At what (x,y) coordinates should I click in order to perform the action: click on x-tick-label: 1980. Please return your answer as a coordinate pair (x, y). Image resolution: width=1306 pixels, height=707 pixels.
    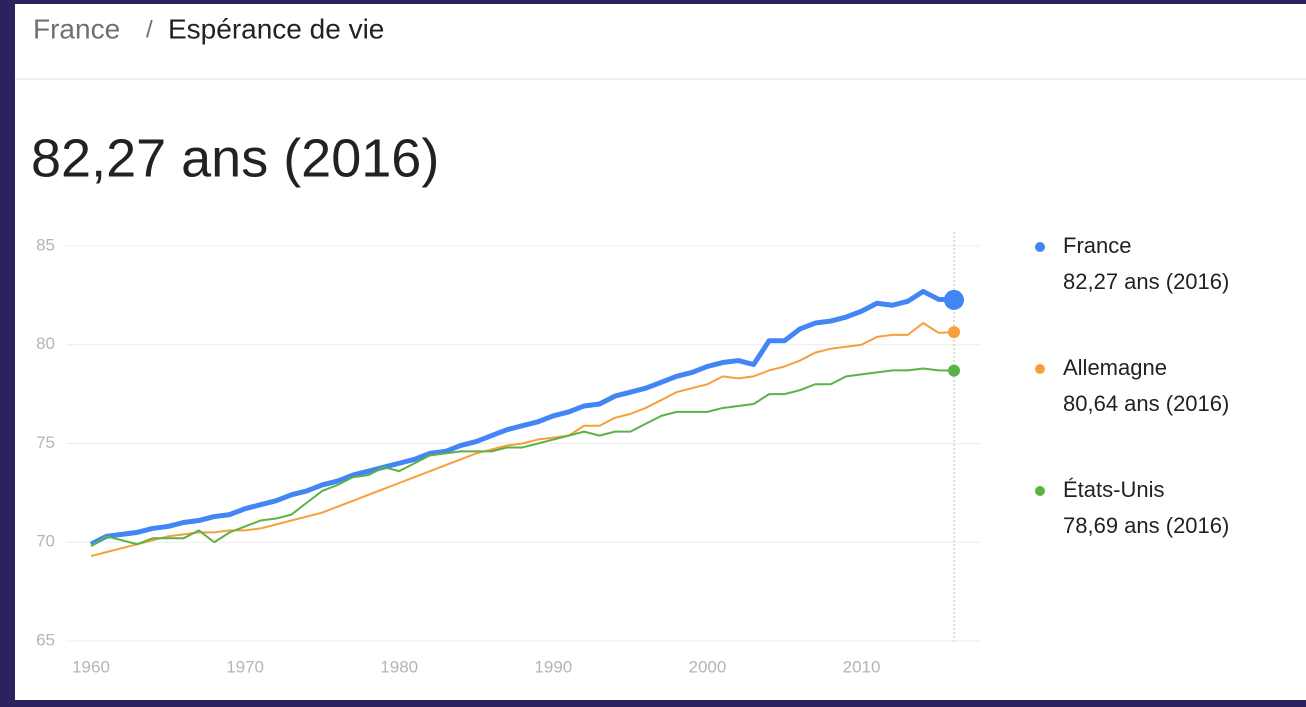
    Looking at the image, I should click on (399, 666).